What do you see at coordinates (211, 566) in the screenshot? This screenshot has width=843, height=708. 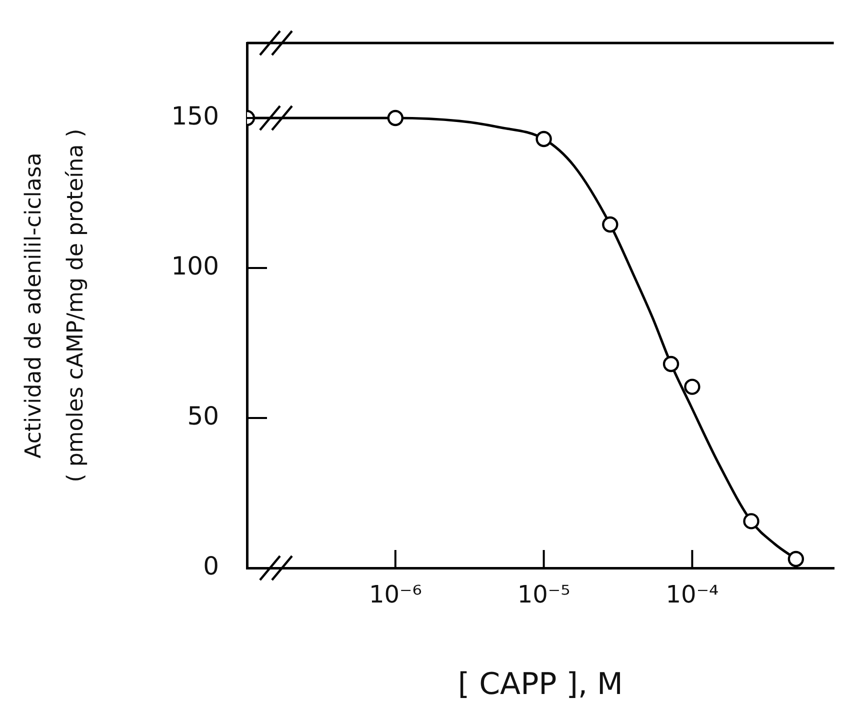 I see `y-tick-label: 0` at bounding box center [211, 566].